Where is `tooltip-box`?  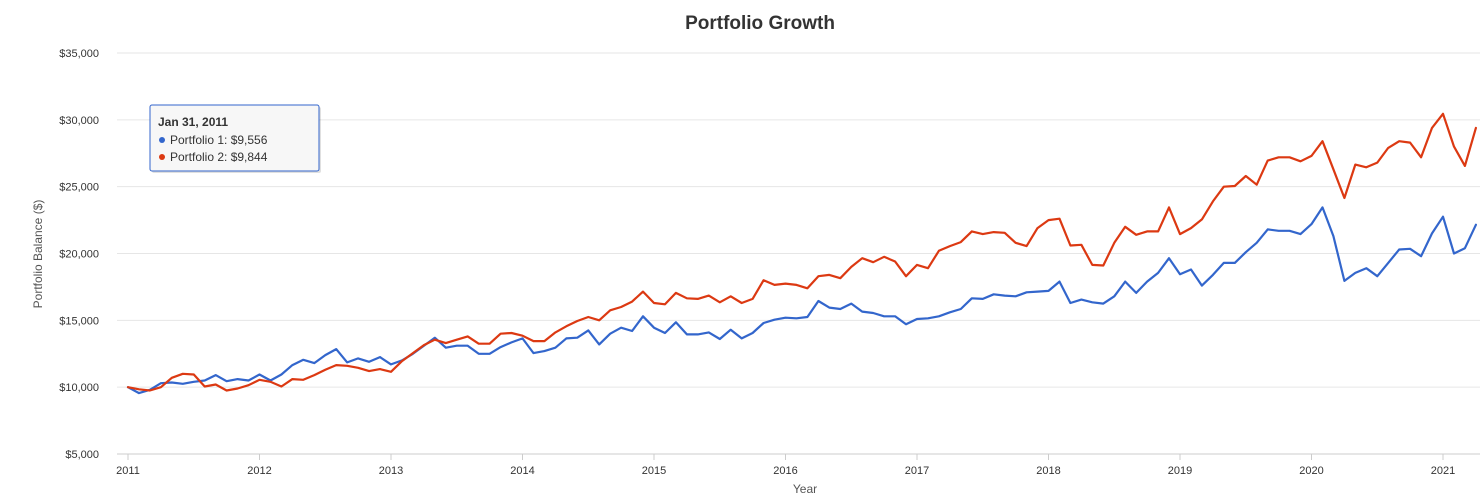 tooltip-box is located at coordinates (234, 138).